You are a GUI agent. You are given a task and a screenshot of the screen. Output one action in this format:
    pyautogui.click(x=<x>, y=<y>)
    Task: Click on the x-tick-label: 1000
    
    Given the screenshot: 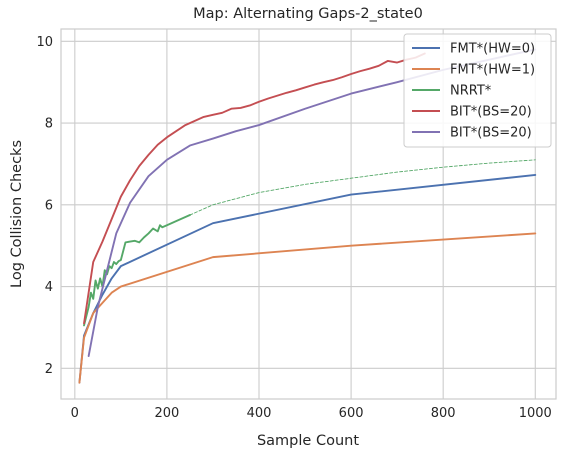 What is the action you would take?
    pyautogui.click(x=535, y=413)
    